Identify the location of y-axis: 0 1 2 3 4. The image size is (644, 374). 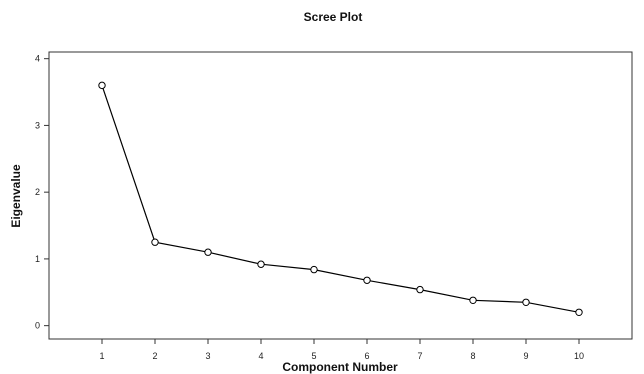
(42, 192).